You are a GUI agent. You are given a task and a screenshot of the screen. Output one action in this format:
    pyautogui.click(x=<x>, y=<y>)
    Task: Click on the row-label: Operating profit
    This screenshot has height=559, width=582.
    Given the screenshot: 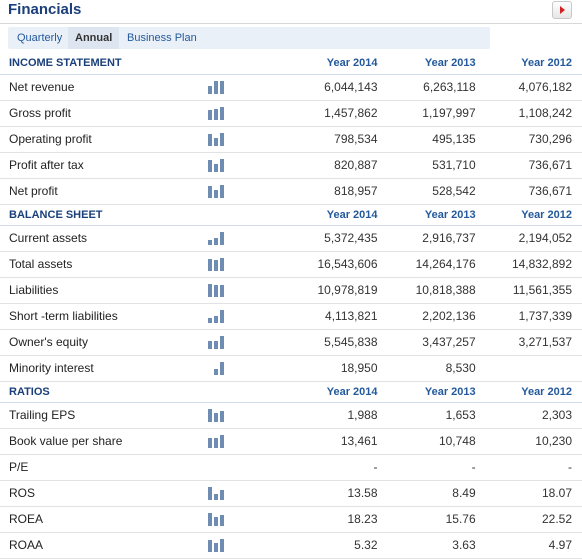 What is the action you would take?
    pyautogui.click(x=100, y=139)
    